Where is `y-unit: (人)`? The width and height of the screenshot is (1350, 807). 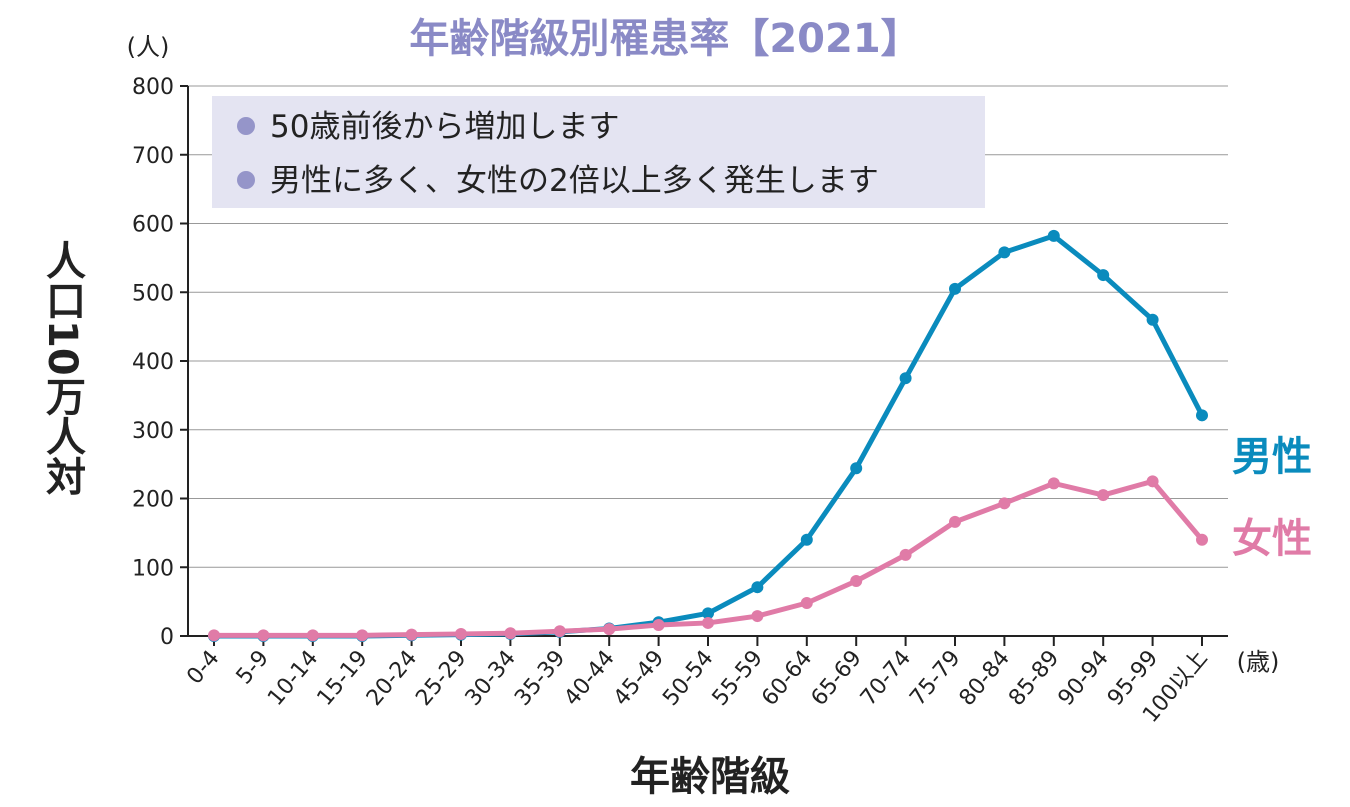 y-unit: (人) is located at coordinates (148, 47).